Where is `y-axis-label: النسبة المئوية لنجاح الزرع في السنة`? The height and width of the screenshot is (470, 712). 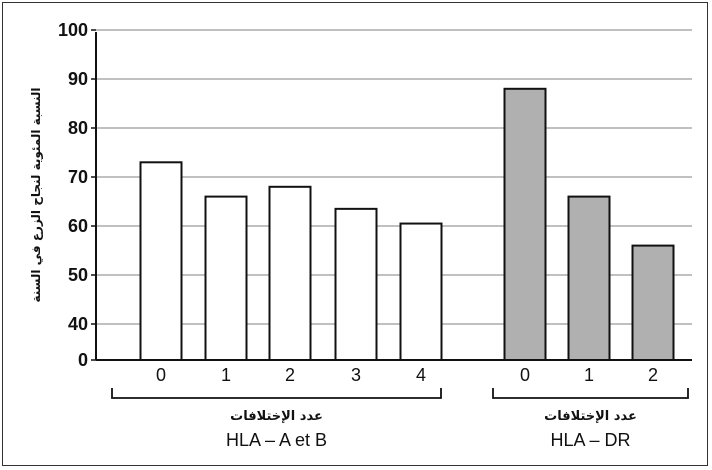 y-axis-label: النسبة المئوية لنجاح الزرع في السنة is located at coordinates (36, 194).